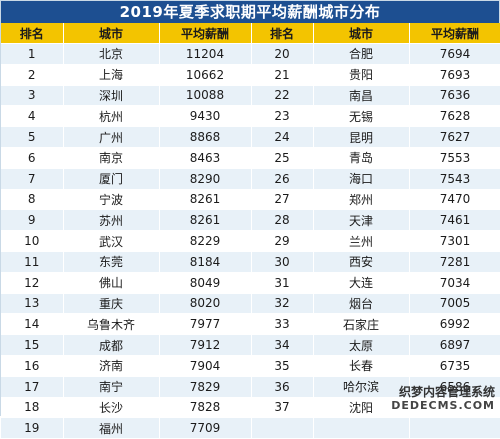 This screenshot has width=500, height=439. What do you see at coordinates (282, 283) in the screenshot?
I see `cell-rank-right: 31` at bounding box center [282, 283].